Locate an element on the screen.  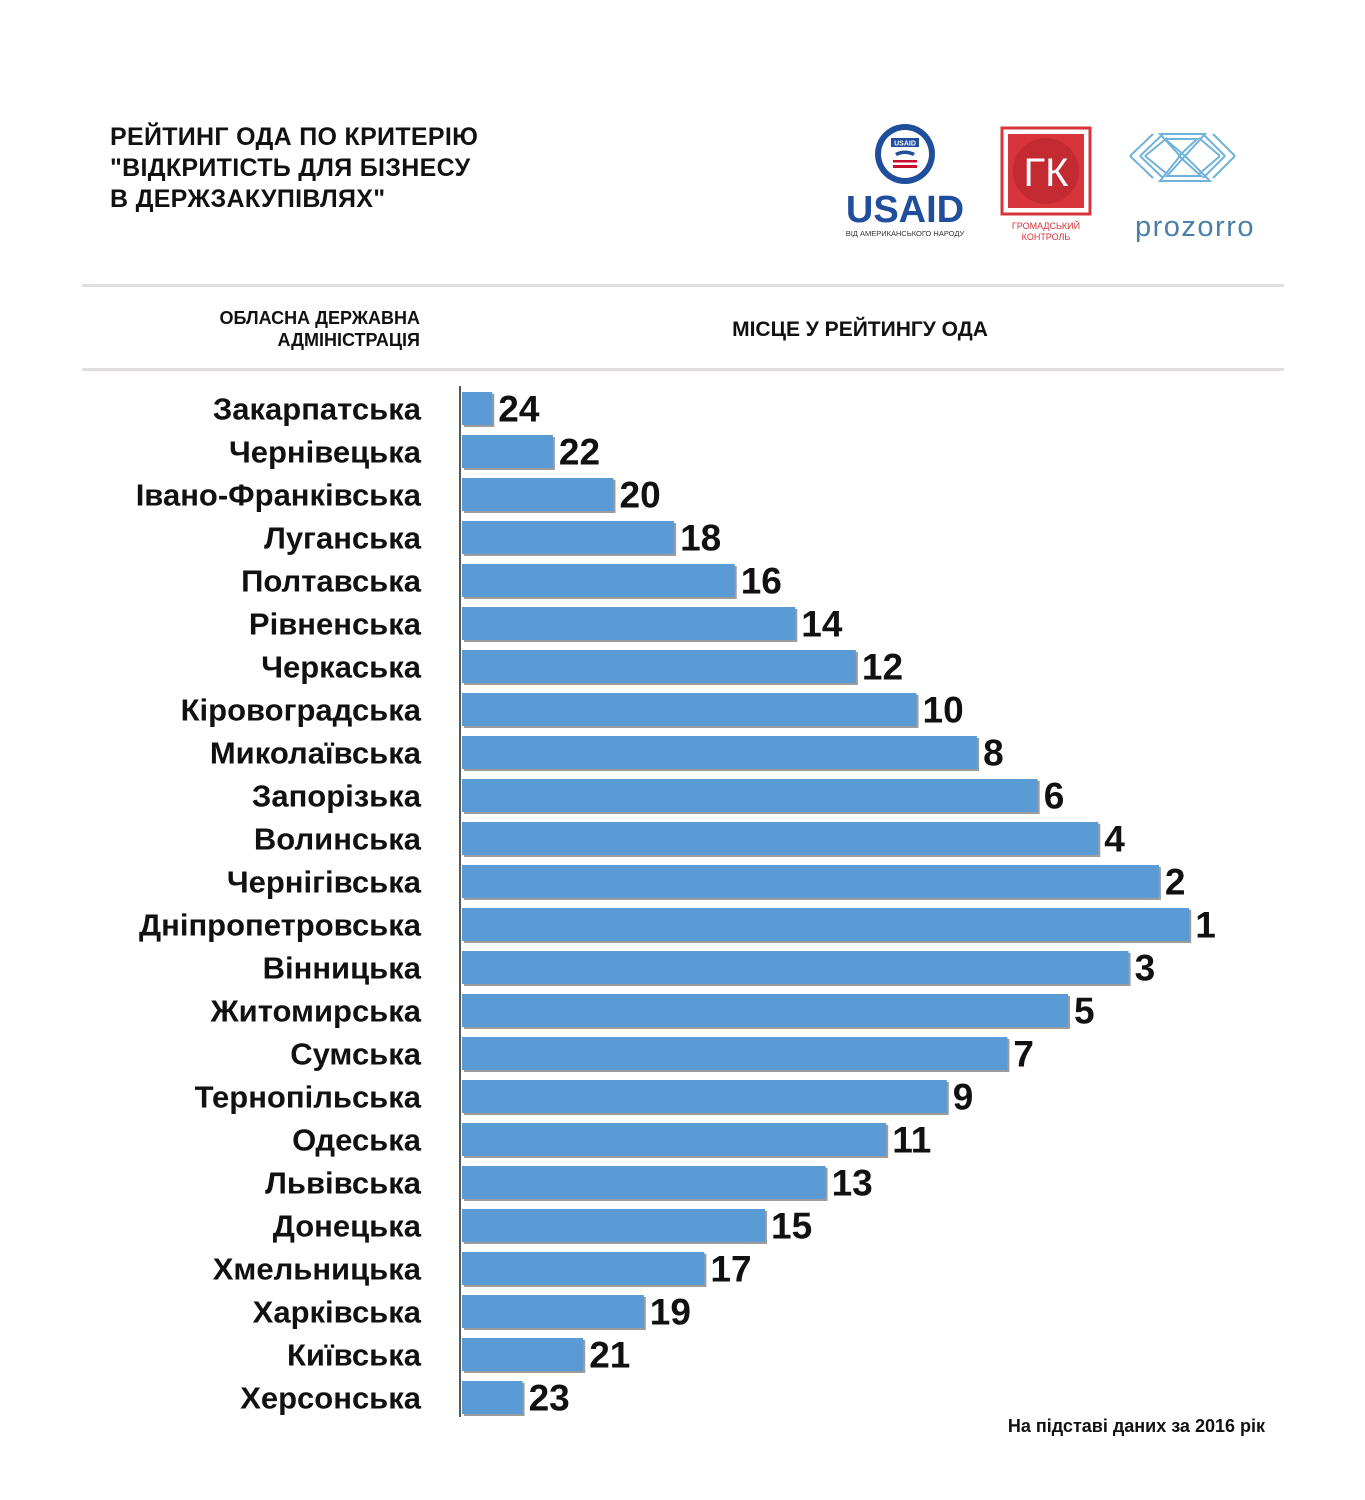
column-header-region-line-2: АДМІНІСТРАЦІЯ is located at coordinates (348, 340).